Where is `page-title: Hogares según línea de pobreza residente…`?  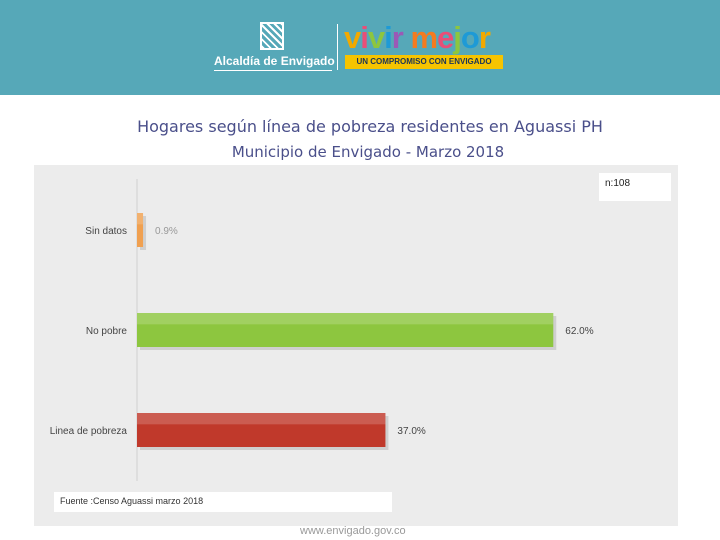 page-title: Hogares según línea de pobreza residente… is located at coordinates (370, 126).